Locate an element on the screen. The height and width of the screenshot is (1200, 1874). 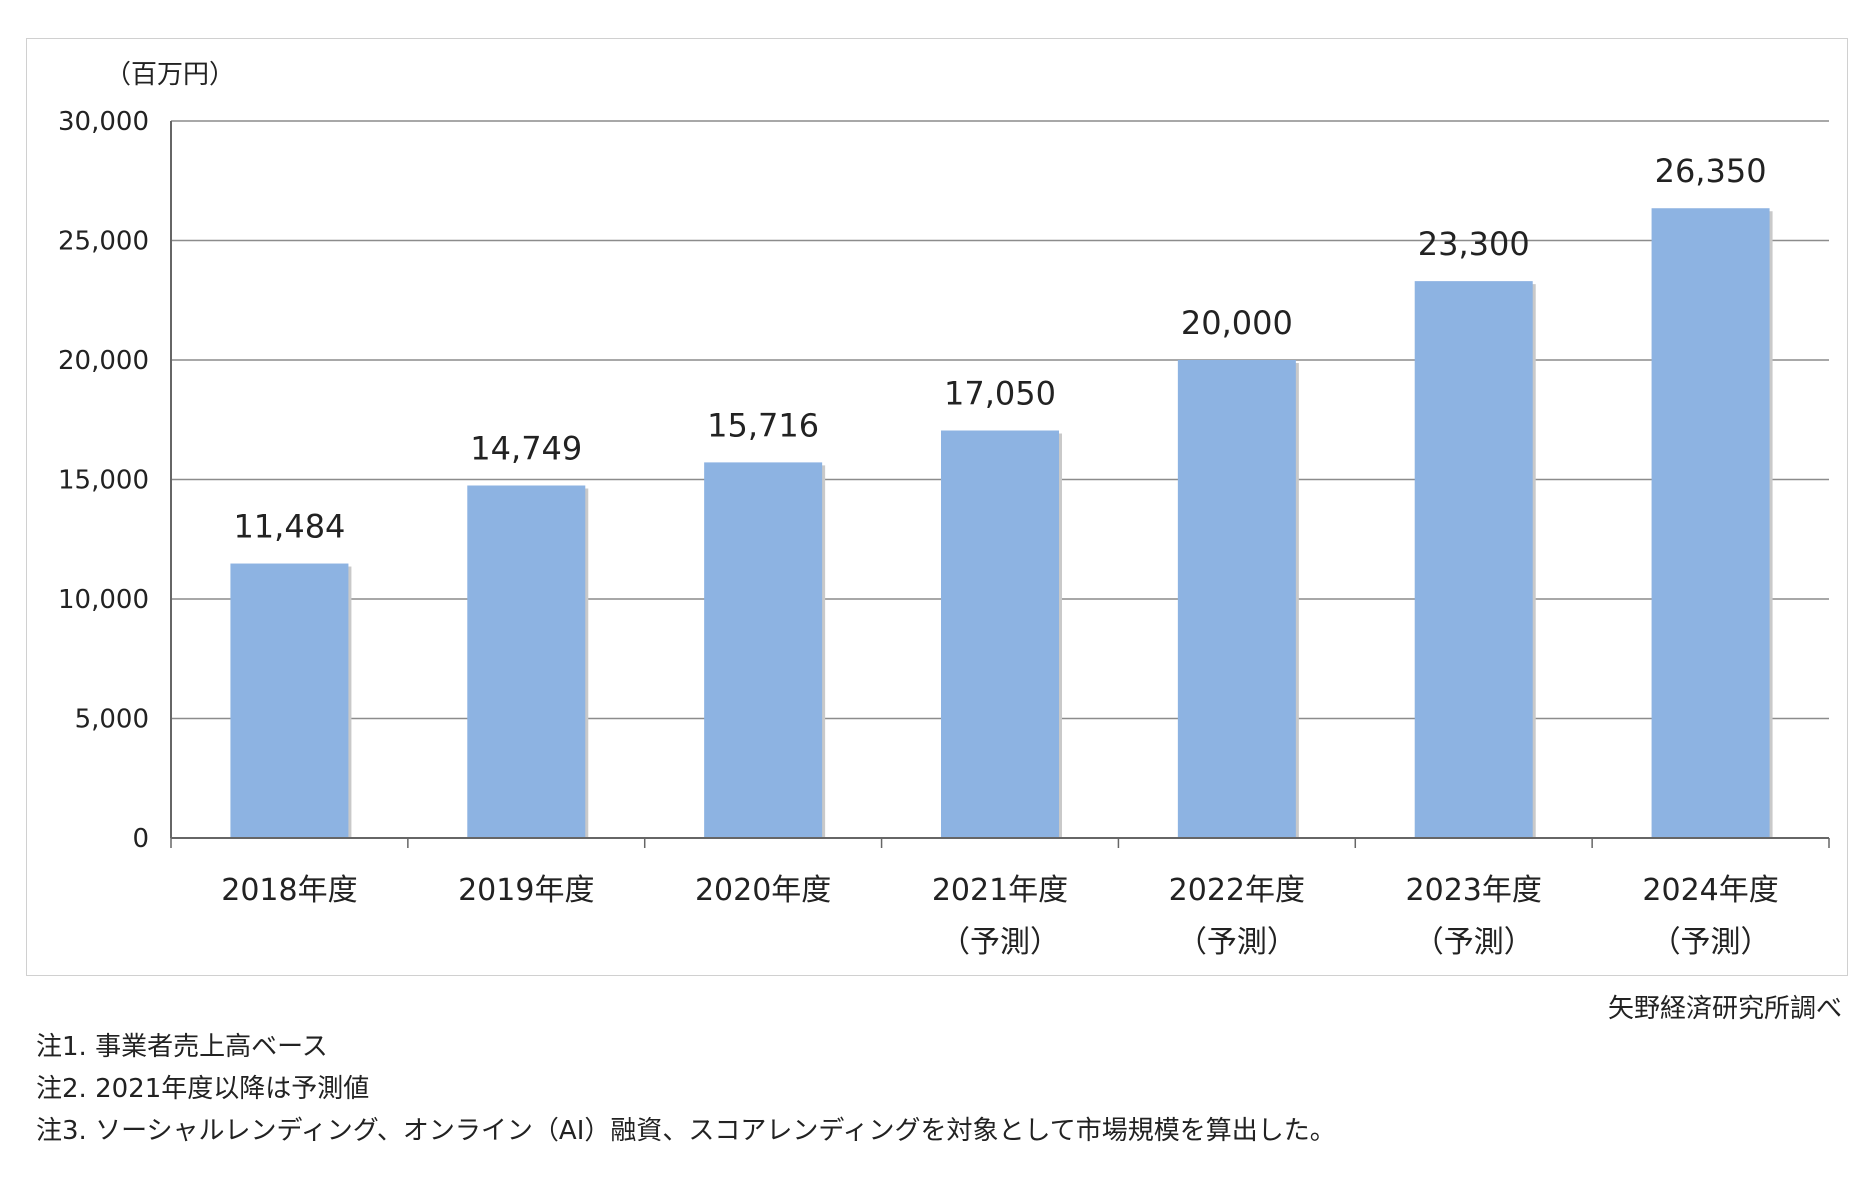
data-label: 14,749 is located at coordinates (526, 448).